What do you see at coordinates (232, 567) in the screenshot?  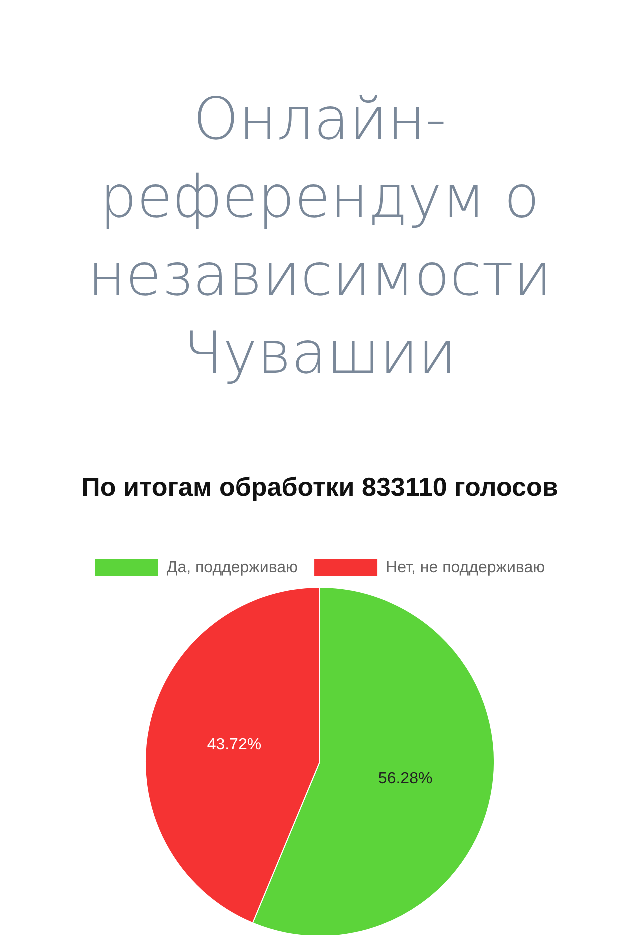 I see `legend-label: Да, поддерживаю` at bounding box center [232, 567].